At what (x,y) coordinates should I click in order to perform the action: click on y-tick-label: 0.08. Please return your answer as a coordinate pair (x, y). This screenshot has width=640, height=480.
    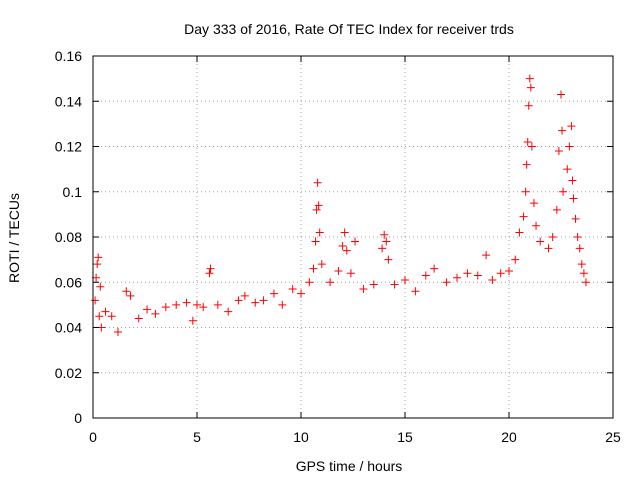
    Looking at the image, I should click on (68, 237).